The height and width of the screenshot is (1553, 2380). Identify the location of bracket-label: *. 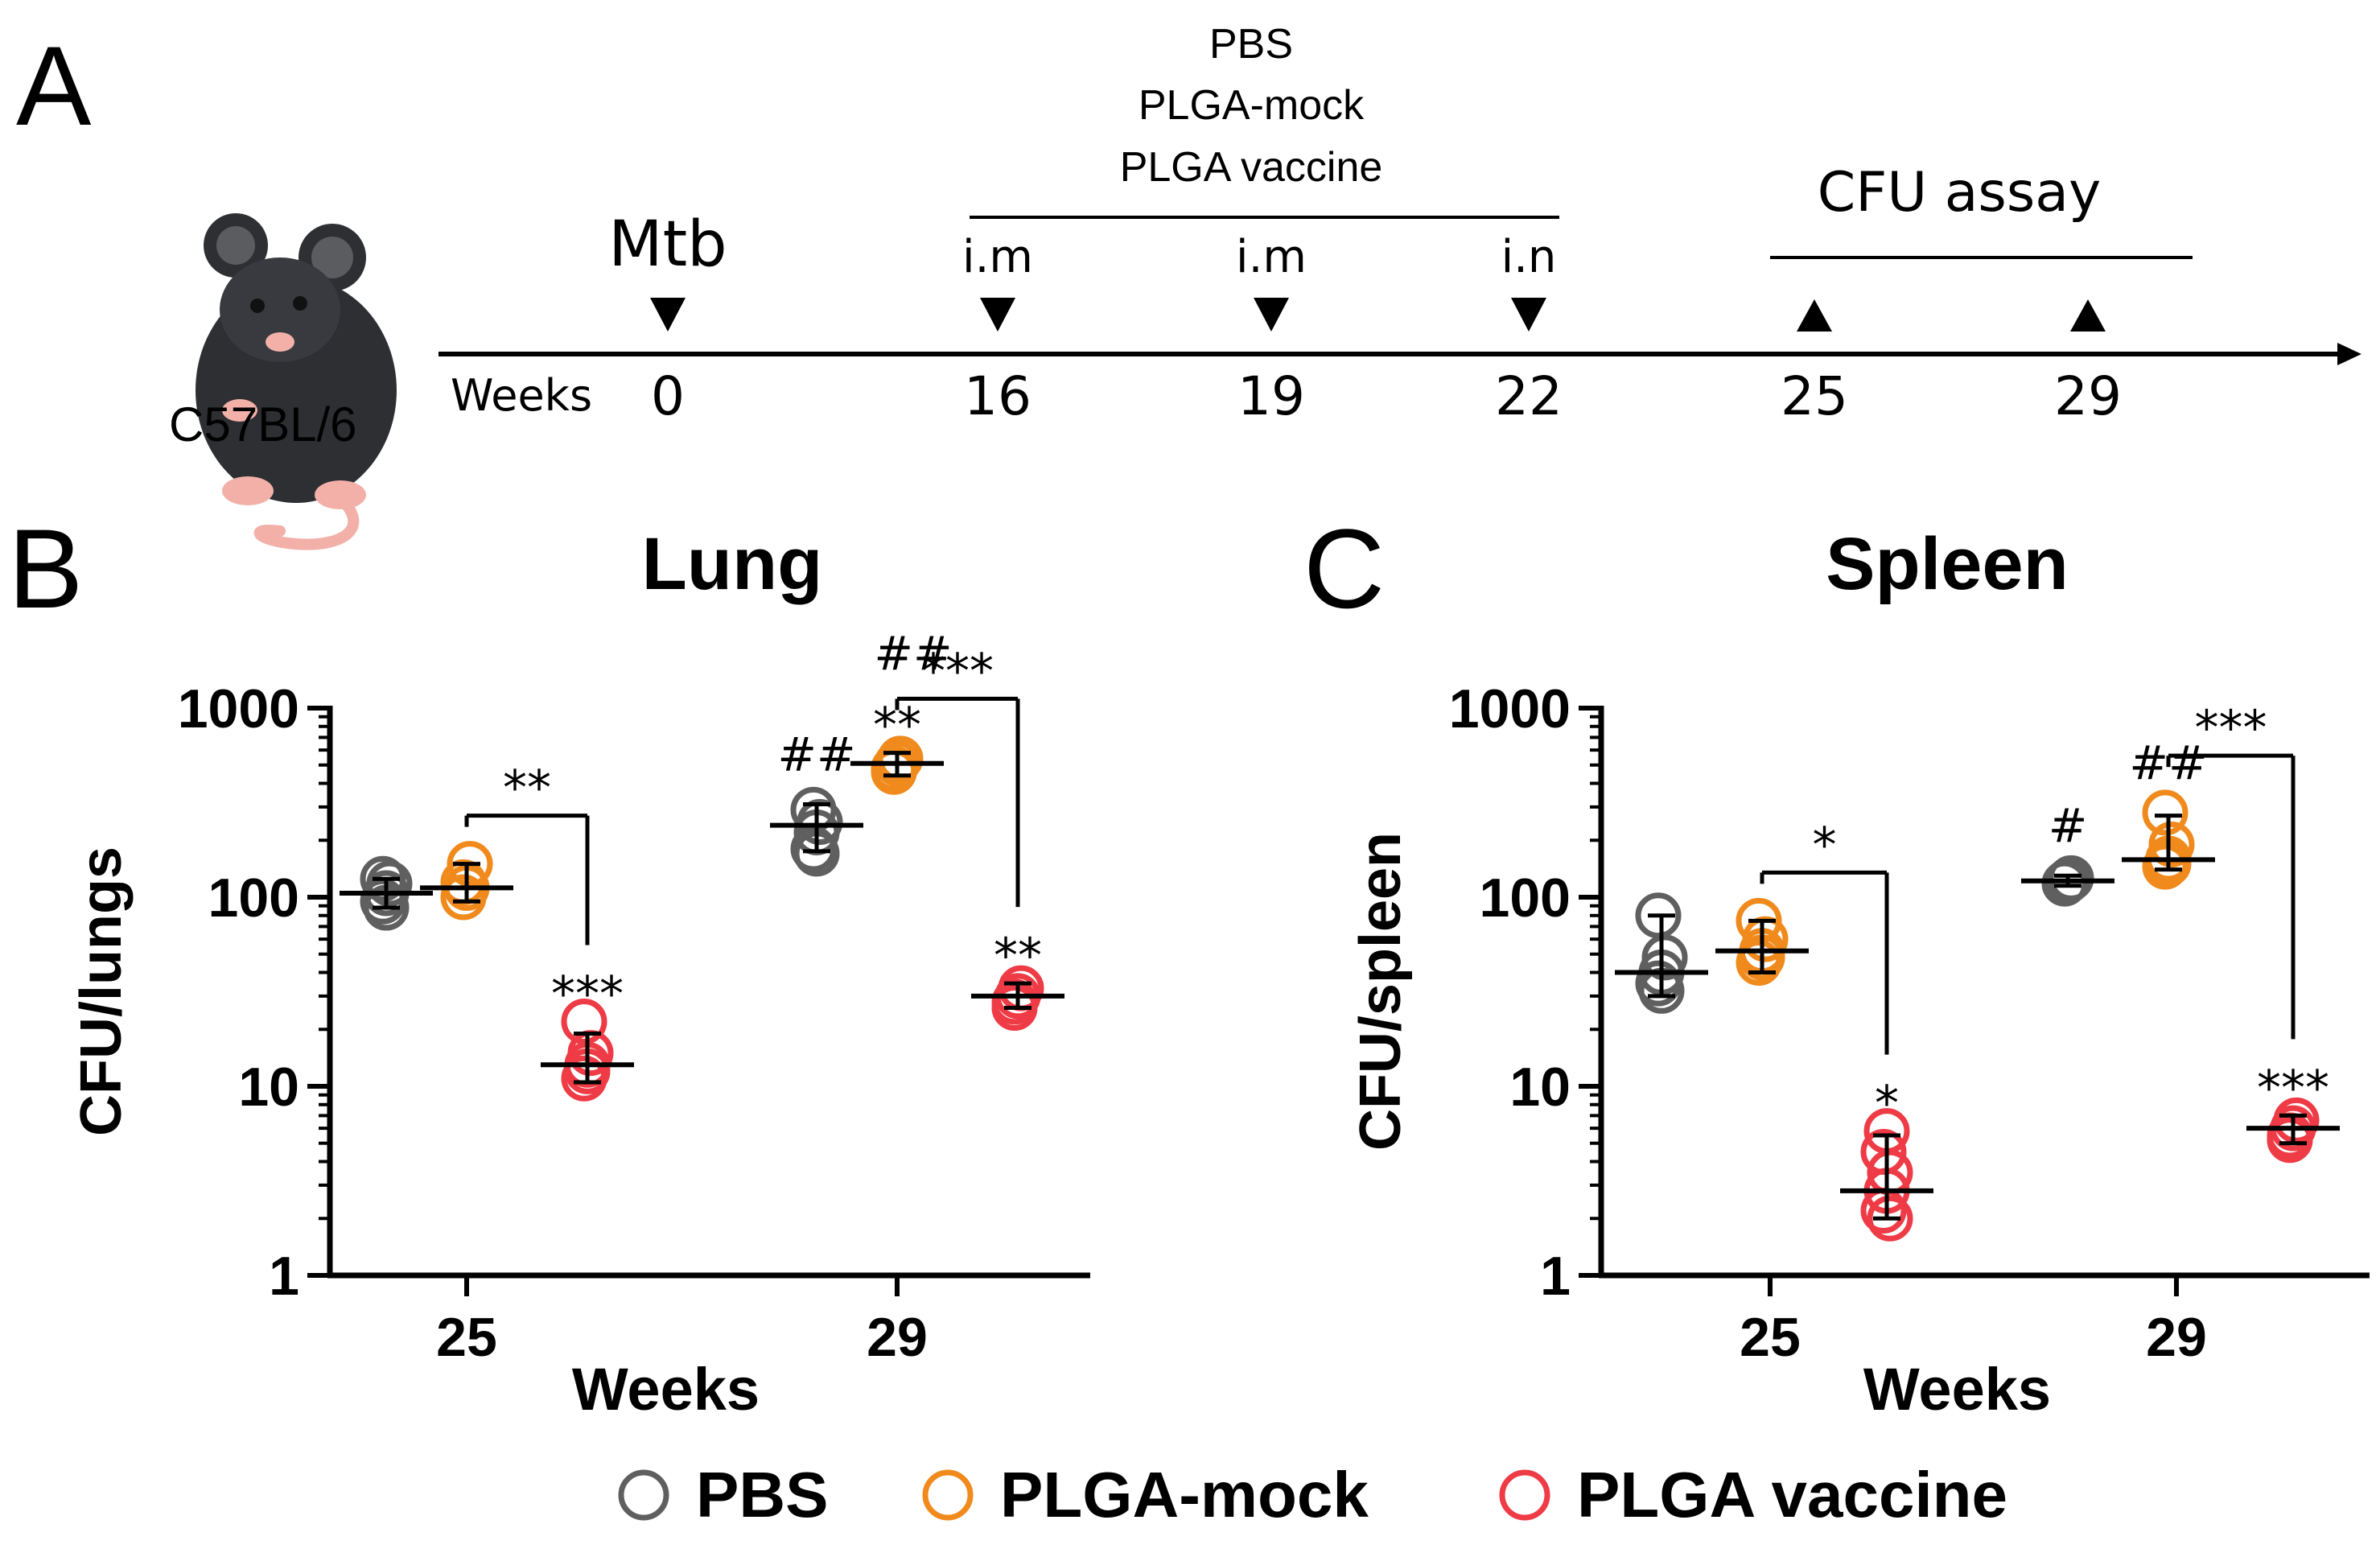
(1825, 845).